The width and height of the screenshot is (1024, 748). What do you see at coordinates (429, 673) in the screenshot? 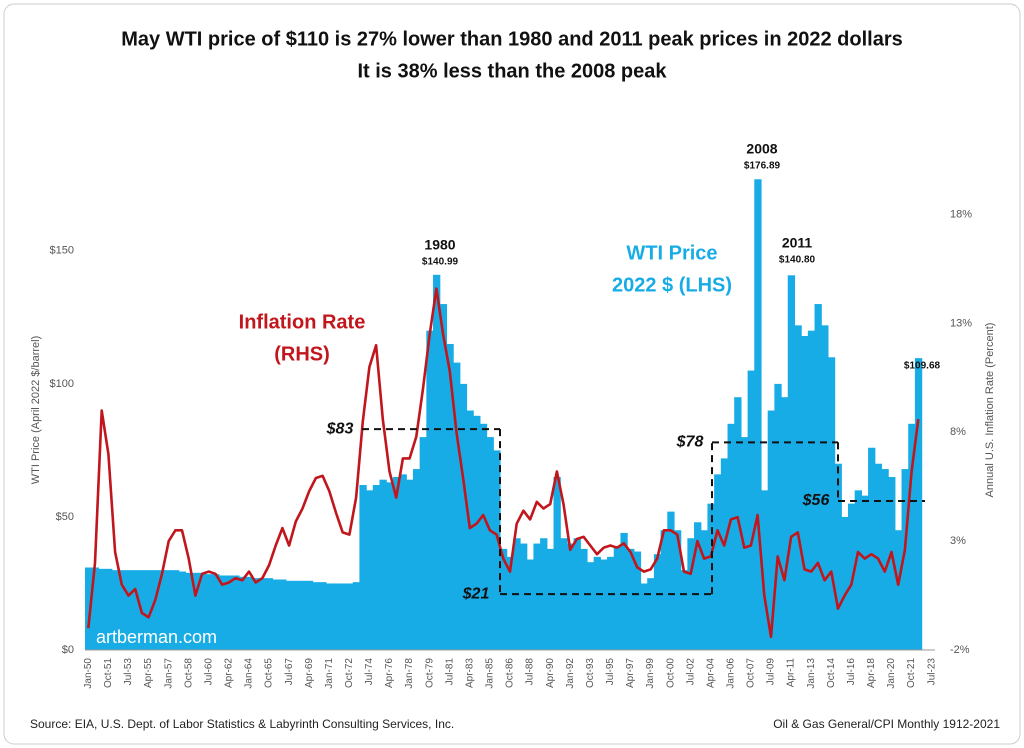
I see `x-tick-label: Oct-79` at bounding box center [429, 673].